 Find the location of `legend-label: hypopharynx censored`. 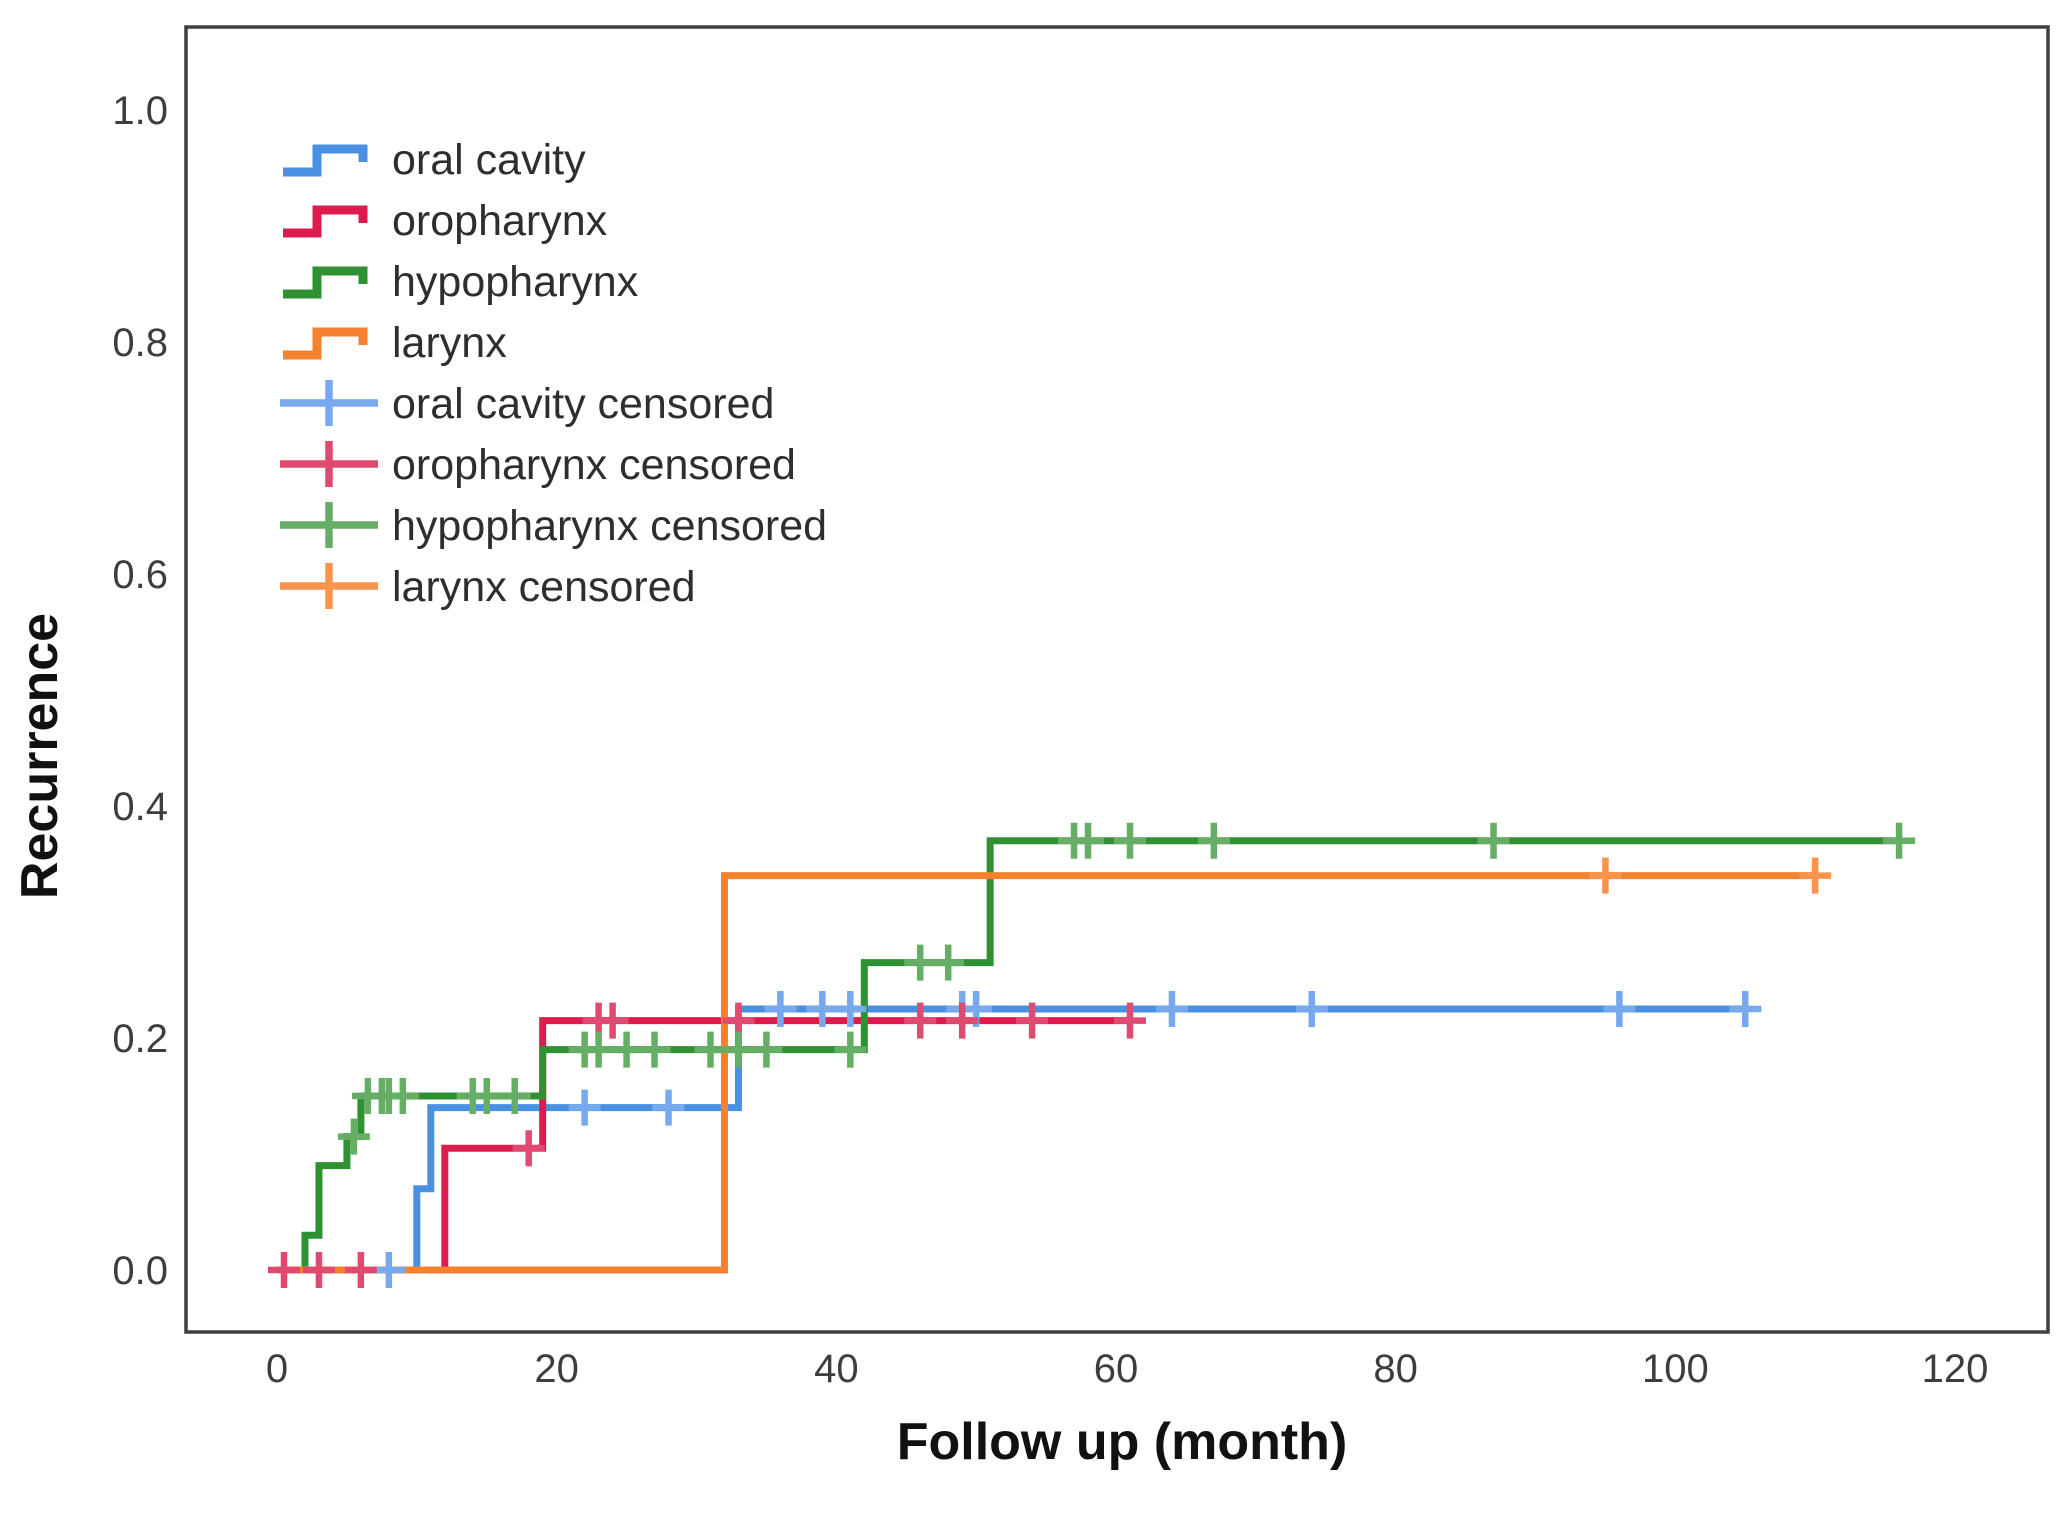

legend-label: hypopharynx censored is located at coordinates (609, 526).